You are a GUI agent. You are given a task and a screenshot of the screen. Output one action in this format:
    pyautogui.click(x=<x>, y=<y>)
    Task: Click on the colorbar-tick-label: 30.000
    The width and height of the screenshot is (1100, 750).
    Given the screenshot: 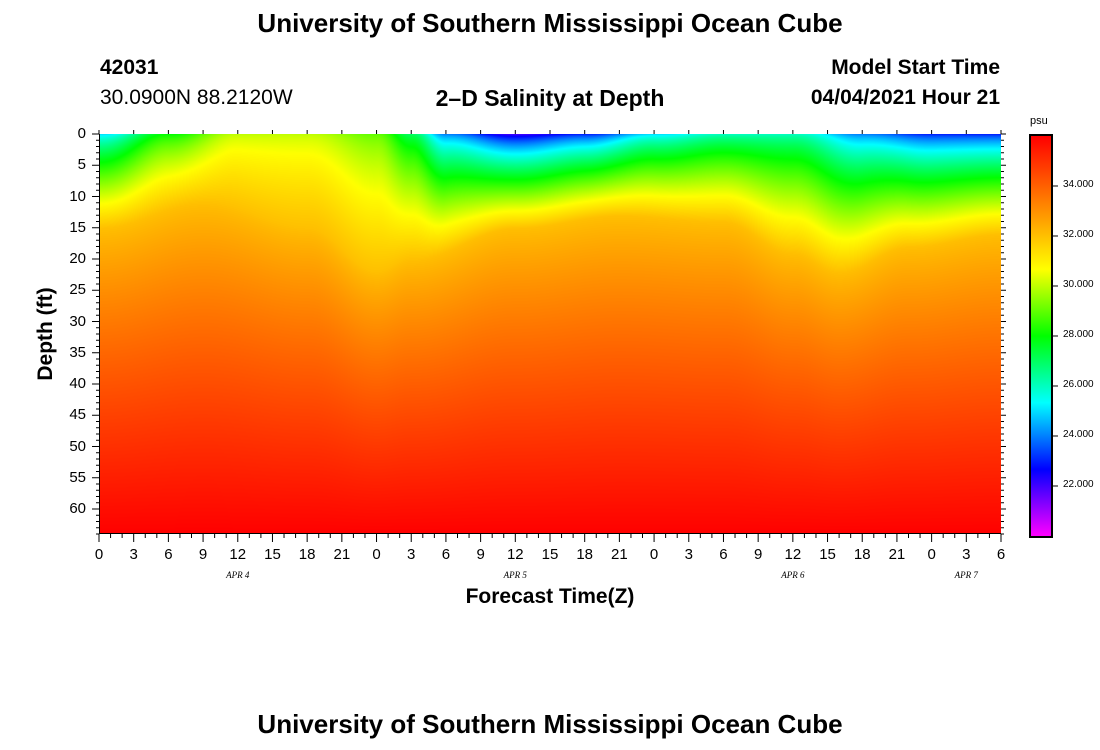 What is the action you would take?
    pyautogui.click(x=1078, y=284)
    